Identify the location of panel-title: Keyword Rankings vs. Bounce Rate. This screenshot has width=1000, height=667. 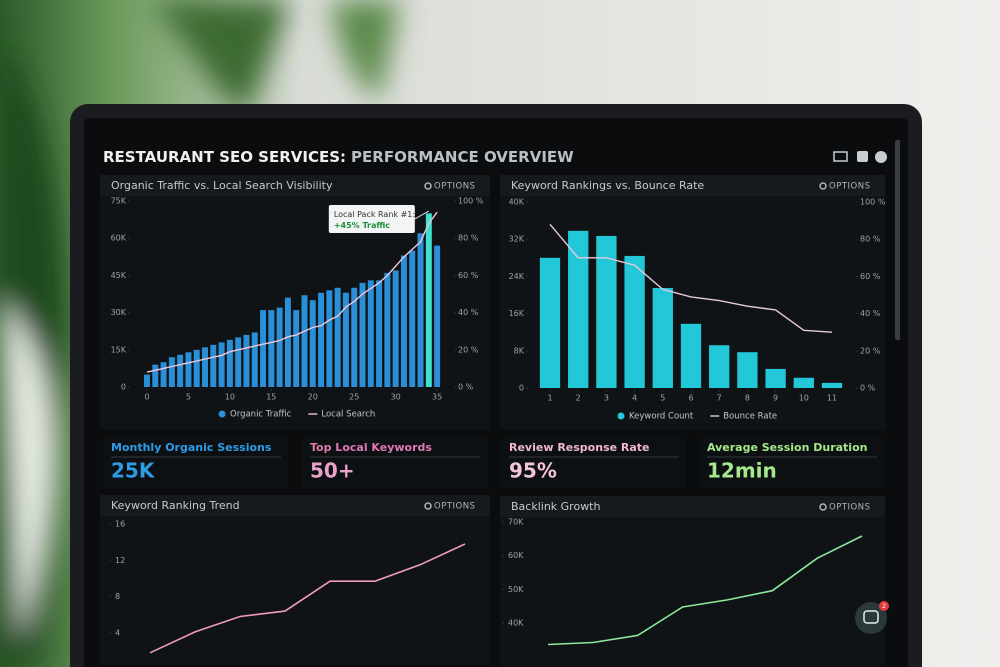
(607, 185).